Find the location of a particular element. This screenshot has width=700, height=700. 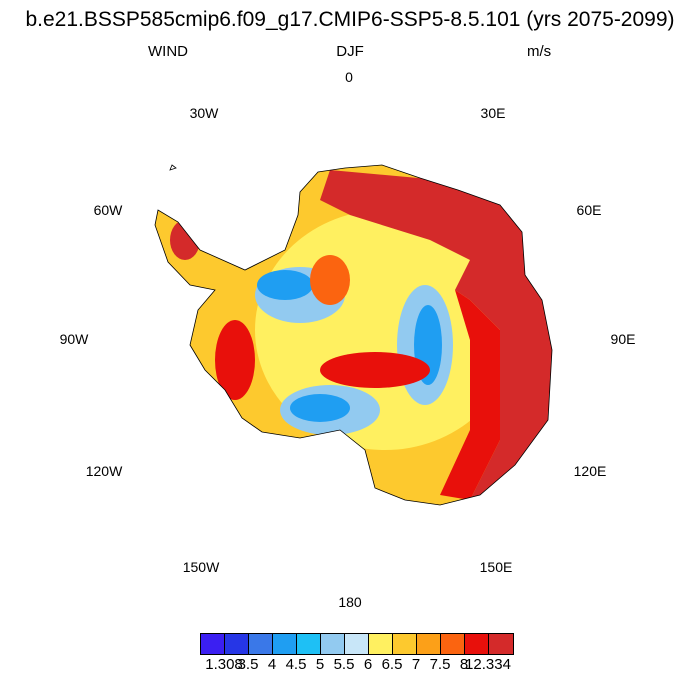

lon-label-60e: 60E is located at coordinates (589, 210).